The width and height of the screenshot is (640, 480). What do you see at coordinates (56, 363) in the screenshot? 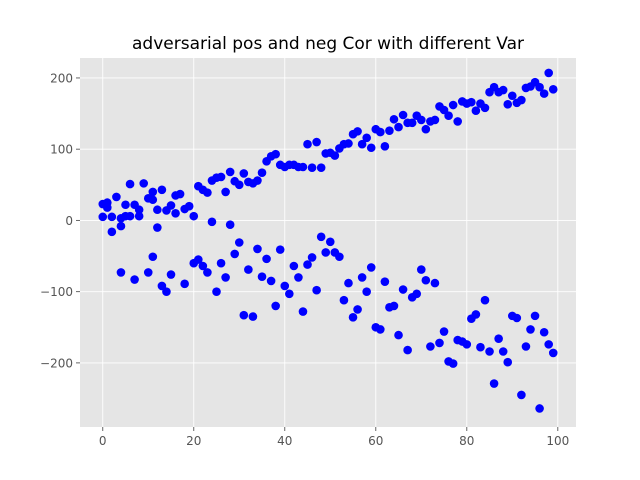
I see `y-tick-label: −200` at bounding box center [56, 363].